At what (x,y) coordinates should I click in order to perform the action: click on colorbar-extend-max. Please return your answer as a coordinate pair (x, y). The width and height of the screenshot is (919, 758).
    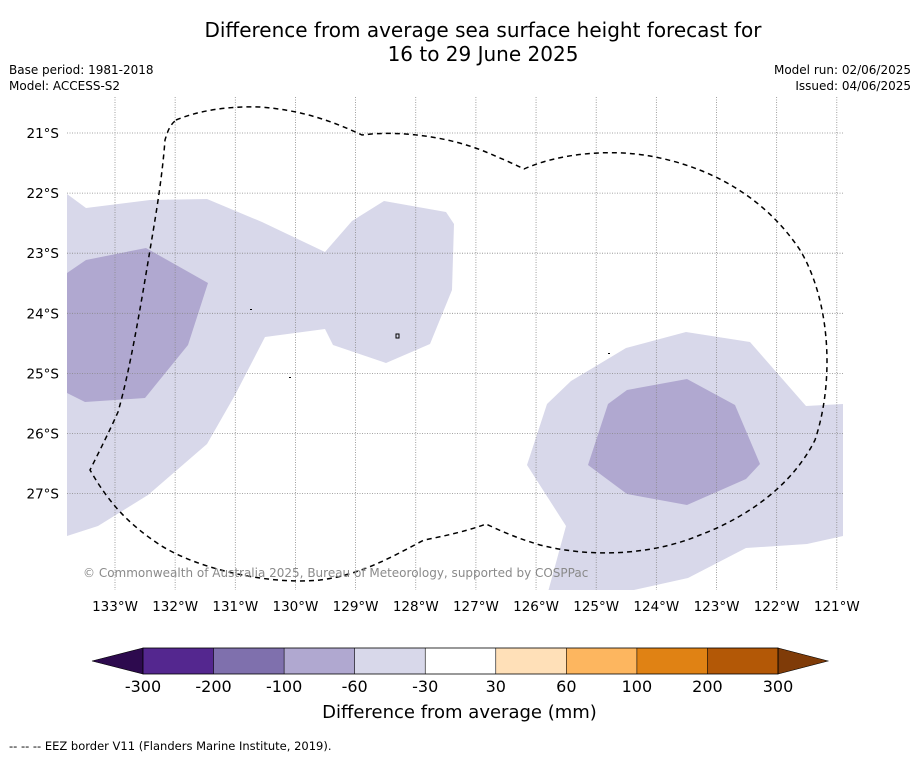
    Looking at the image, I should click on (803, 661).